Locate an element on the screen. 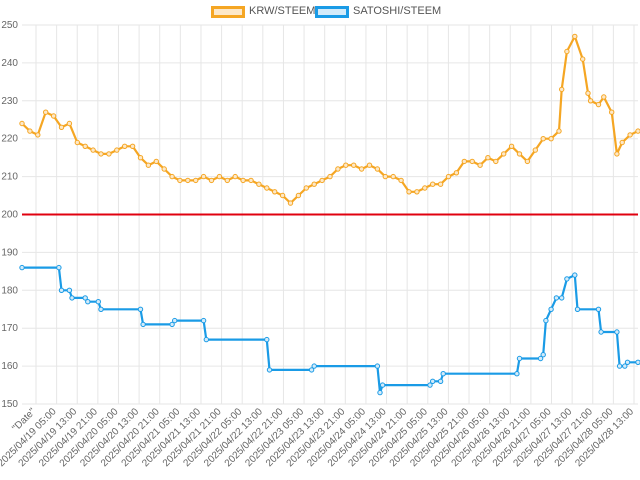  legend-label-krw: KRW/STEEM is located at coordinates (282, 11).